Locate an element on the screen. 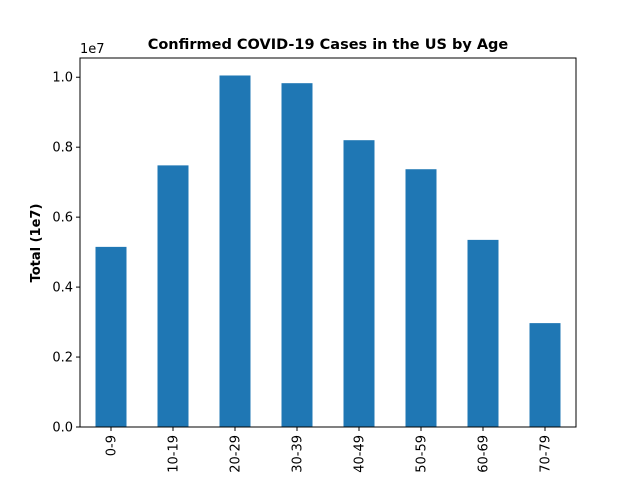 This screenshot has width=640, height=484. y-tick-label: 0.4 is located at coordinates (62, 288).